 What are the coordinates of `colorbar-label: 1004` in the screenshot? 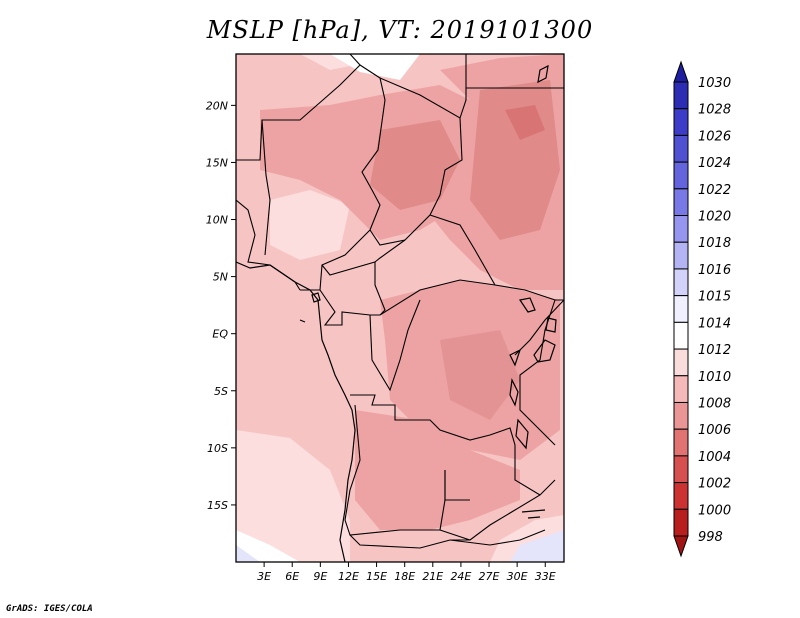 It's located at (714, 457).